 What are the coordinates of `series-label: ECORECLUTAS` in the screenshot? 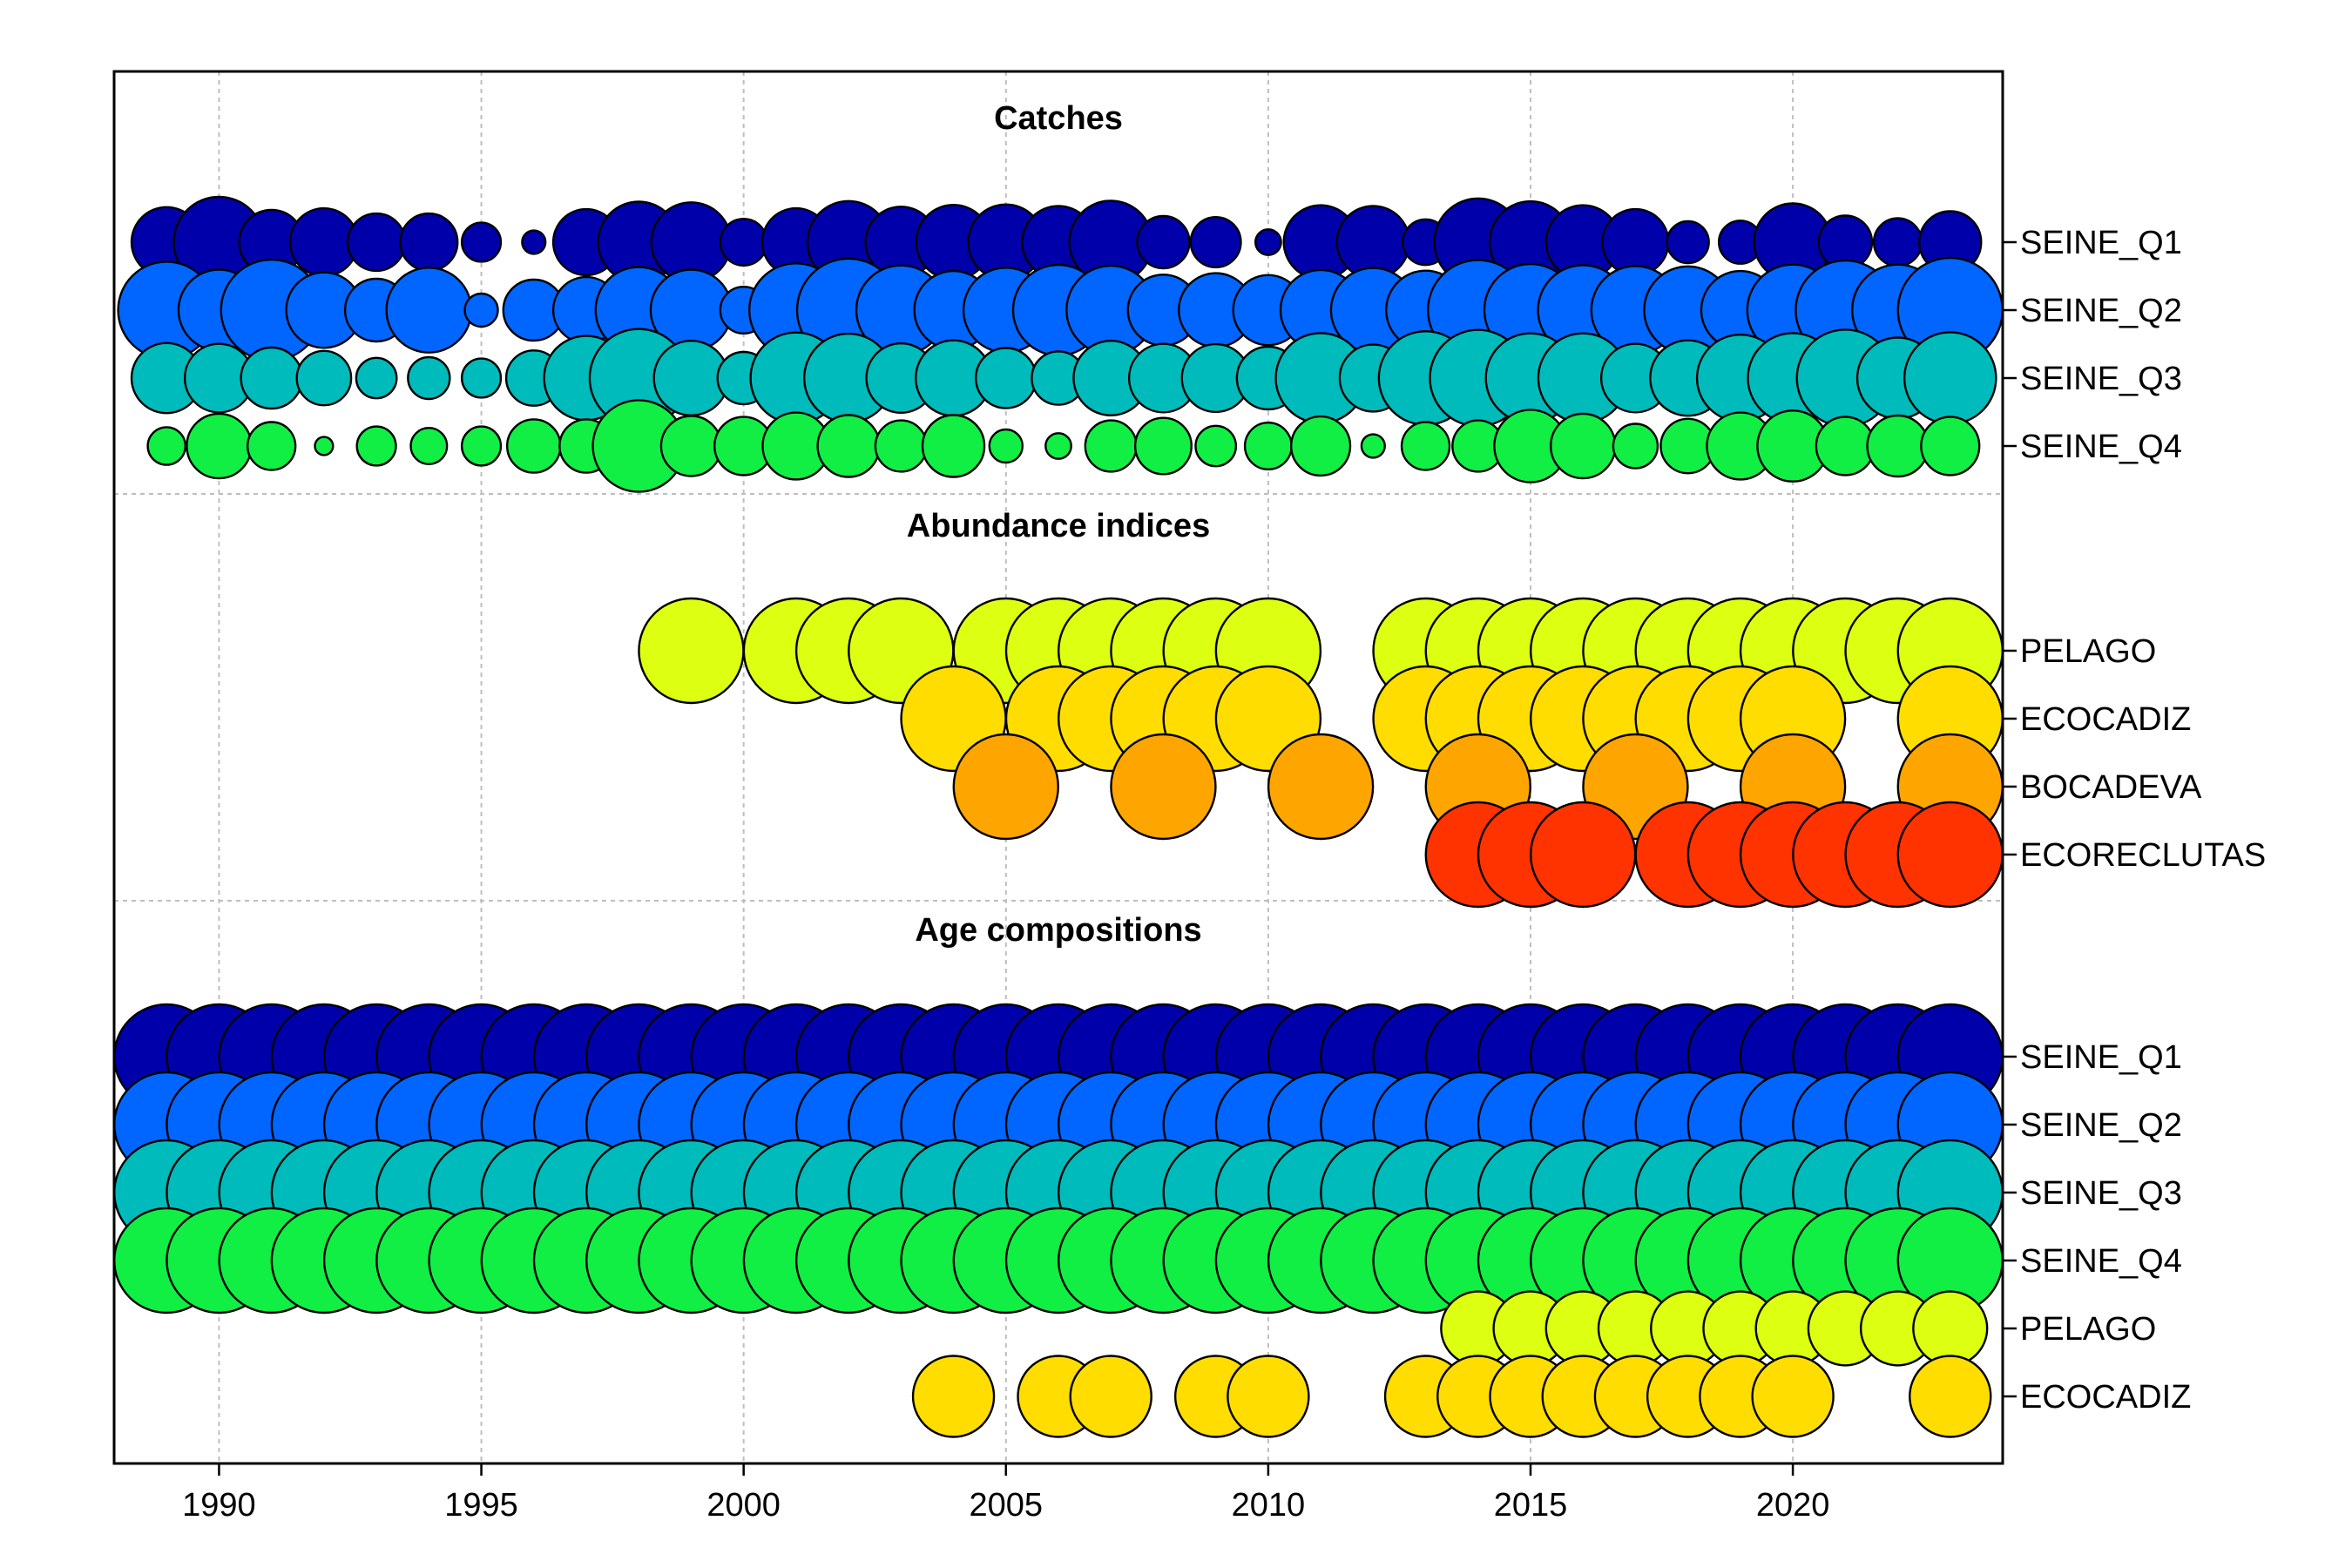 It's located at (2143, 855).